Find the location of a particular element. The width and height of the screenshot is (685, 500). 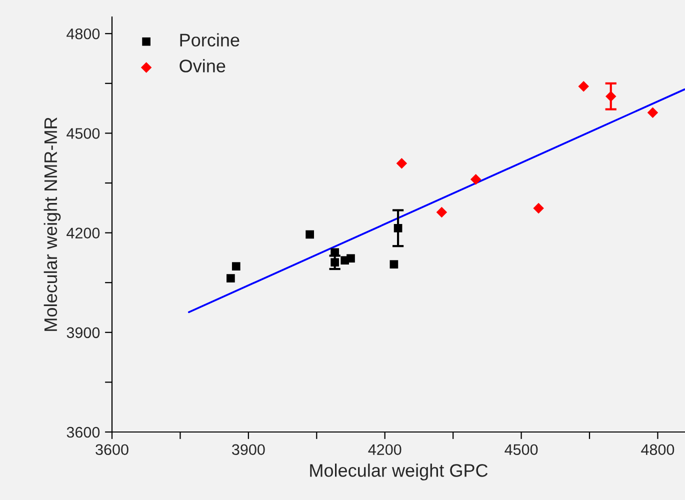

y-axis-title: Molecular weight NMR-MR is located at coordinates (52, 224).